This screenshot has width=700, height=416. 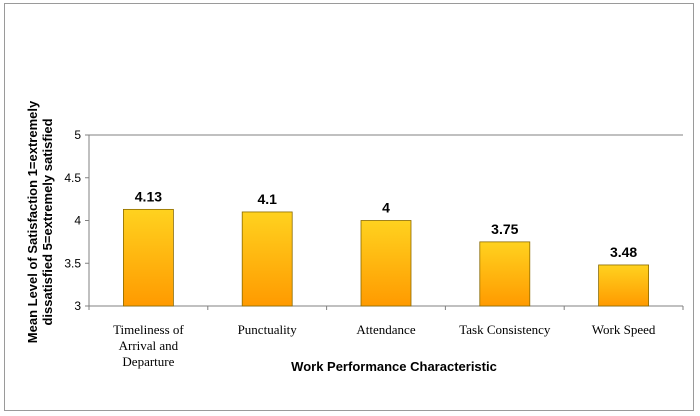 What do you see at coordinates (504, 229) in the screenshot?
I see `data-label: 3.75` at bounding box center [504, 229].